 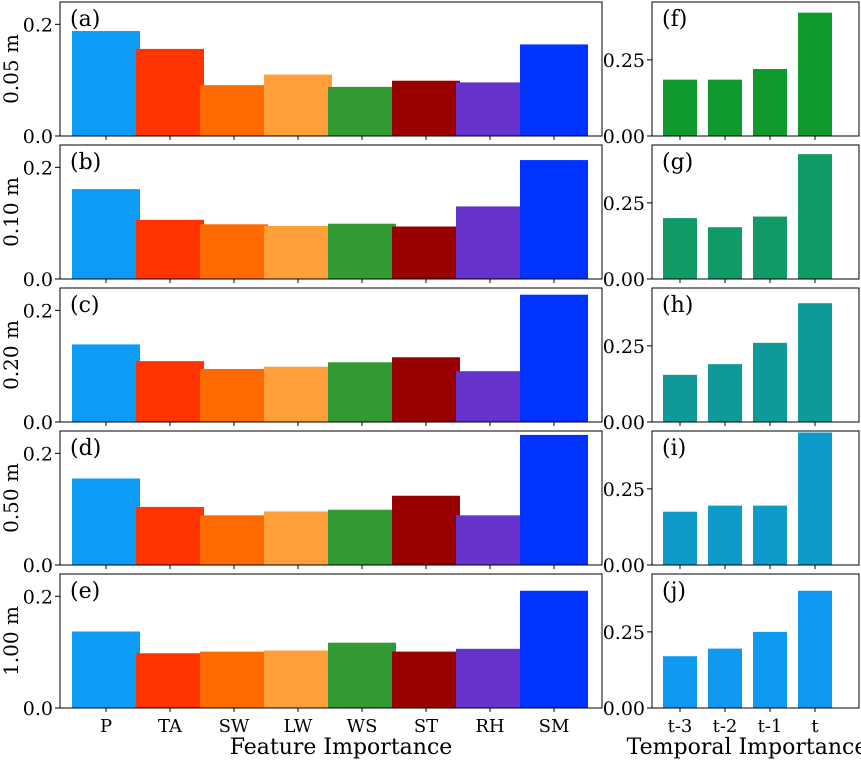 What do you see at coordinates (674, 19) in the screenshot?
I see `panel-letter: (f)` at bounding box center [674, 19].